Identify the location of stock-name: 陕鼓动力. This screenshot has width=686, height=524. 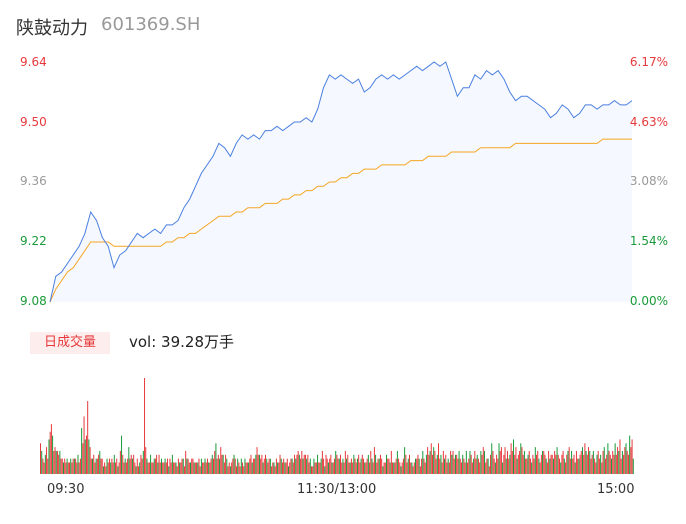
(52, 28).